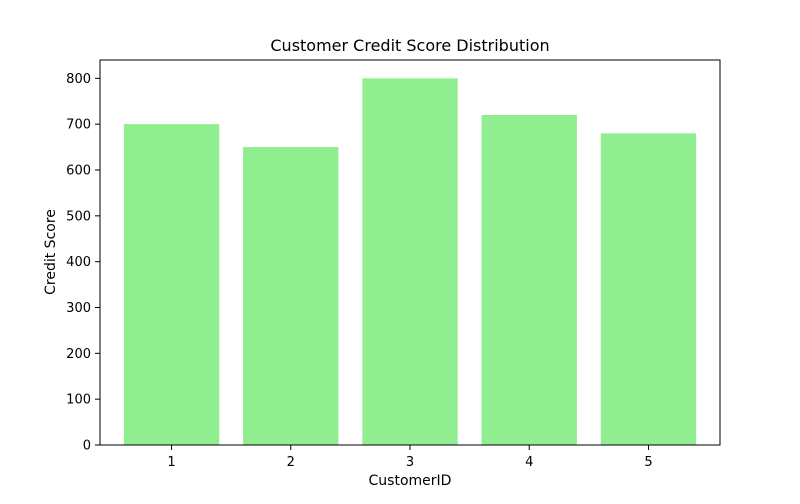 This screenshot has width=800, height=504. What do you see at coordinates (87, 446) in the screenshot?
I see `y-tick-label: 0` at bounding box center [87, 446].